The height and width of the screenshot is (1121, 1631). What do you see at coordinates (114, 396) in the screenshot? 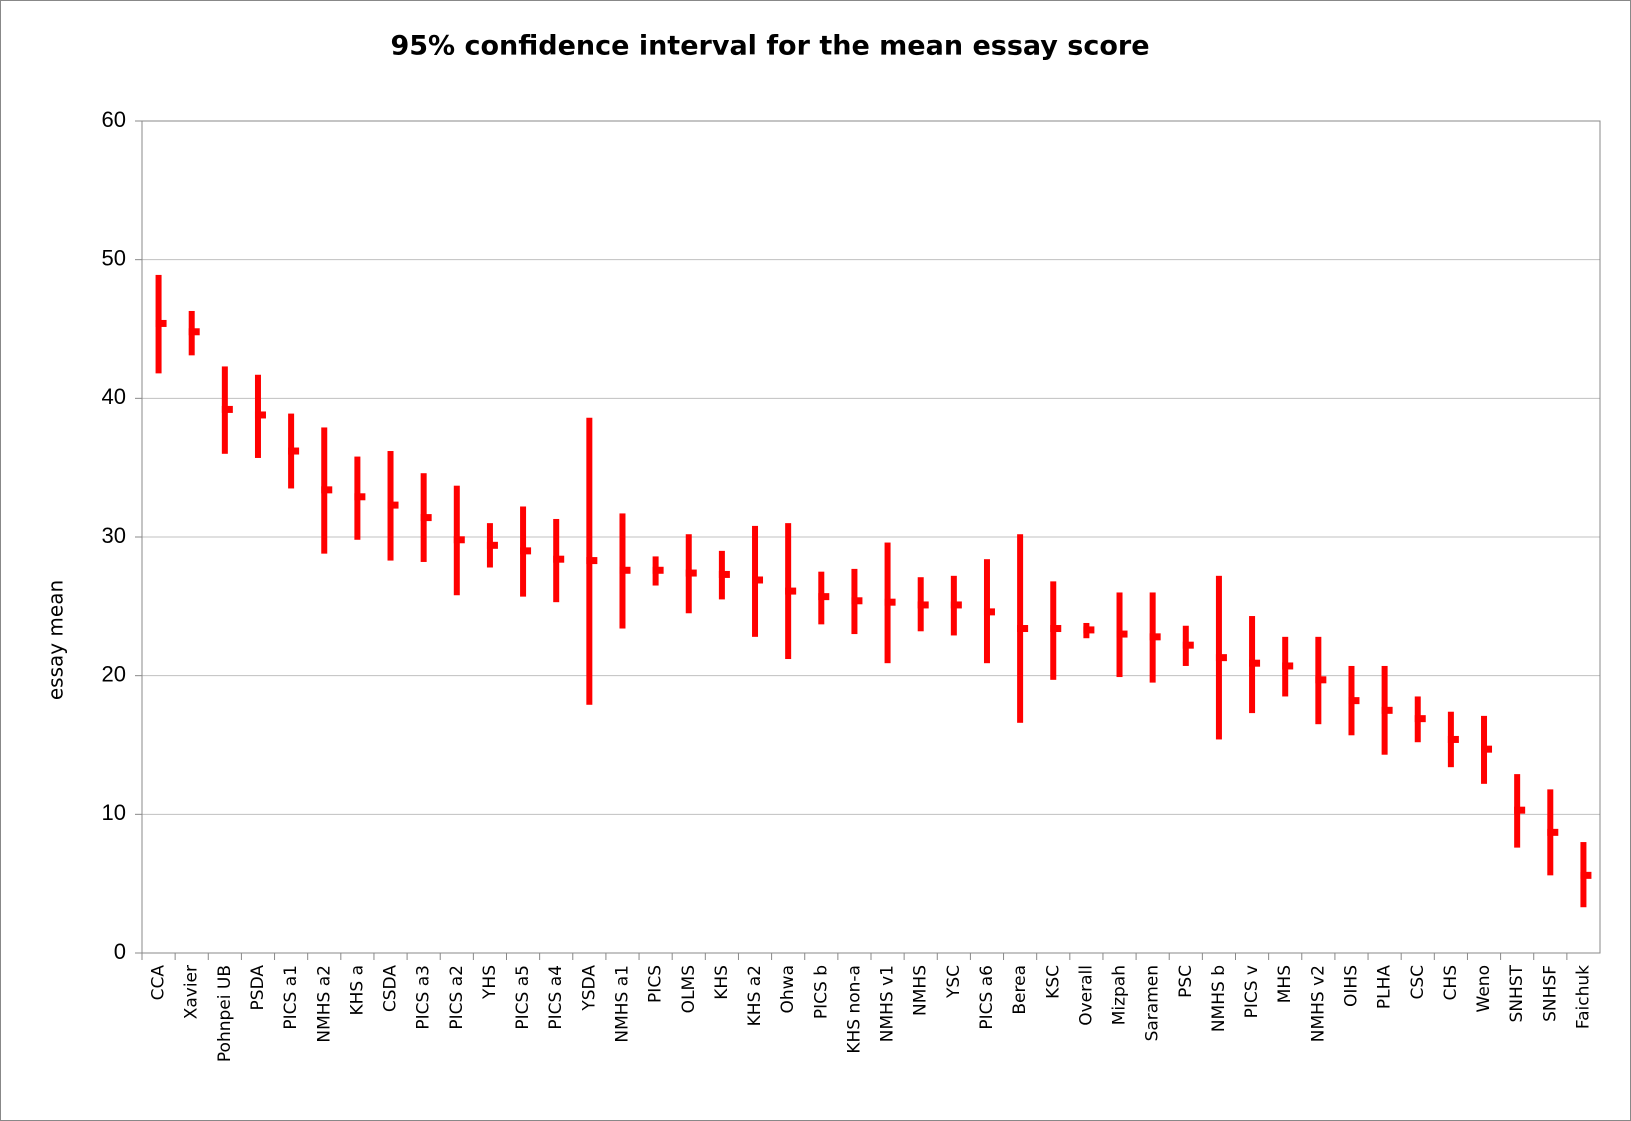
I see `y-tick-label: 40` at bounding box center [114, 396].